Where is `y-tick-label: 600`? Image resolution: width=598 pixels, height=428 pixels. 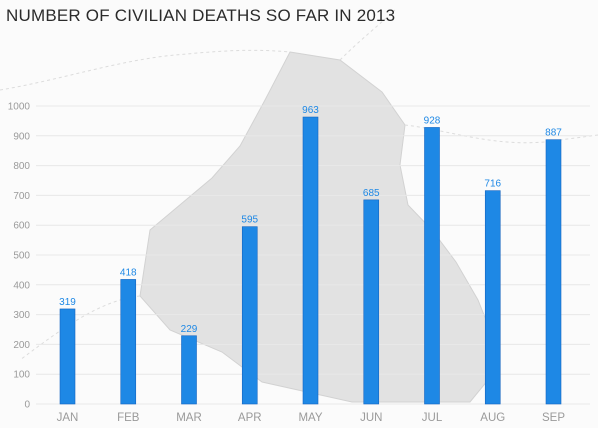 y-tick-label: 600 is located at coordinates (21, 226).